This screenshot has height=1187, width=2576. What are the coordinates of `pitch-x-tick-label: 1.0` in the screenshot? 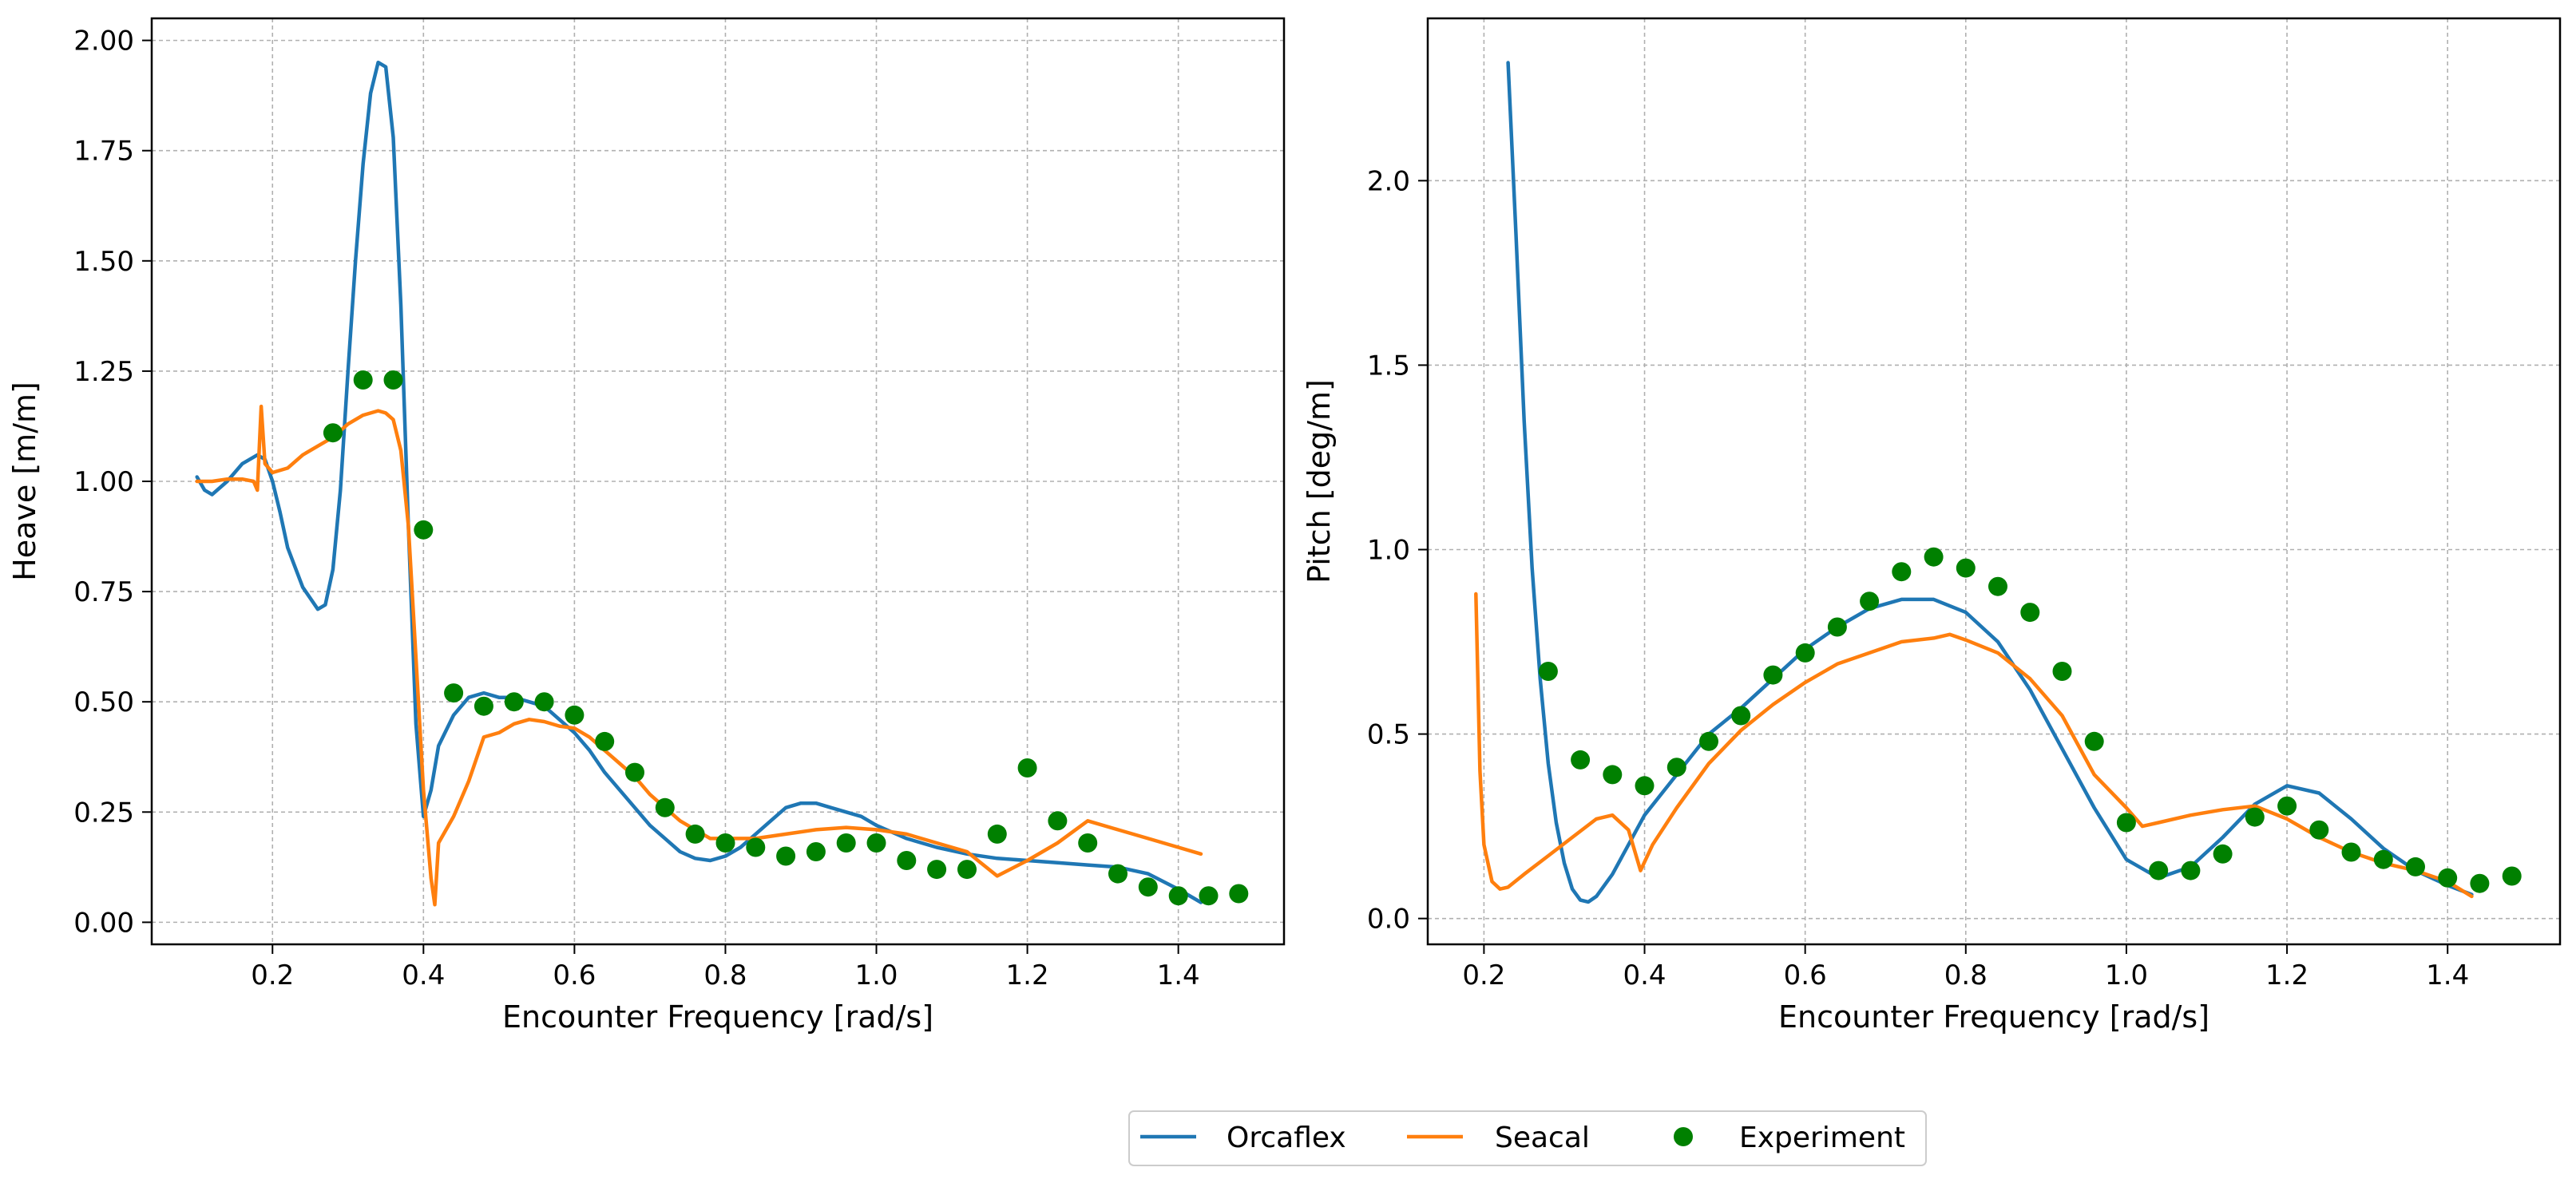 It's located at (2126, 975).